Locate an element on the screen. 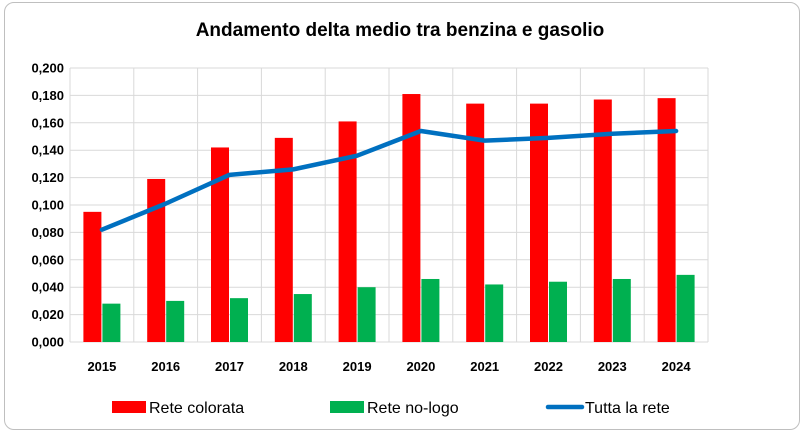 This screenshot has width=808, height=436. x-tick-label: 2021 is located at coordinates (484, 366).